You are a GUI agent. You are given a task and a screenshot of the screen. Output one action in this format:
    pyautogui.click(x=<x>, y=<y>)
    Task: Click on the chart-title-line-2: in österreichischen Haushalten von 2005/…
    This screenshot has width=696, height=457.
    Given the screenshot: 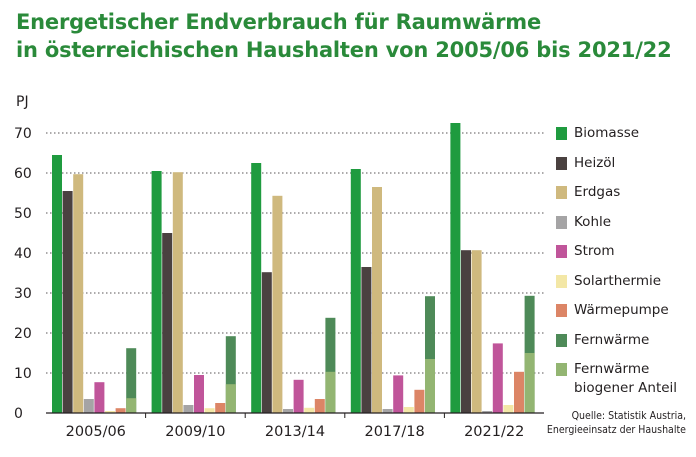 What is the action you would take?
    pyautogui.click(x=344, y=50)
    